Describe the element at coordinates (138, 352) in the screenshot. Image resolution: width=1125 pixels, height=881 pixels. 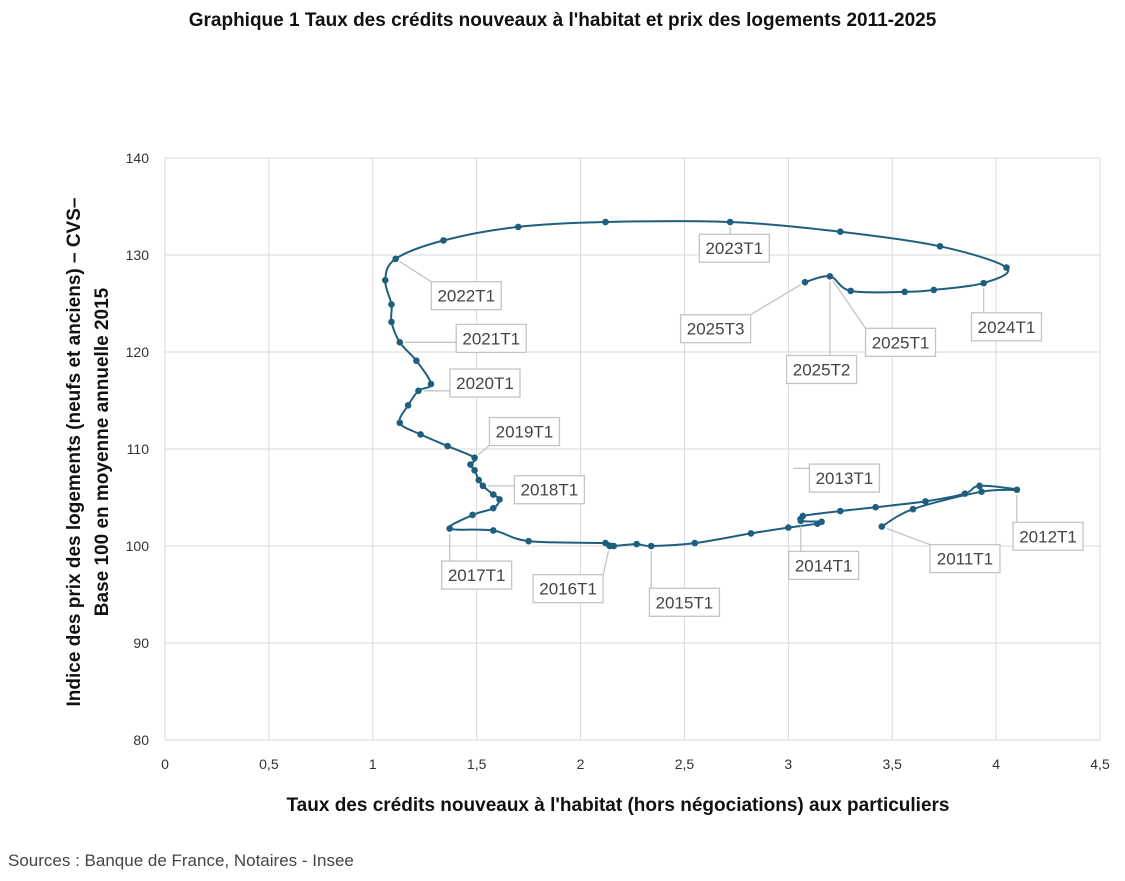
I see `y-tick-label: 120` at that location.